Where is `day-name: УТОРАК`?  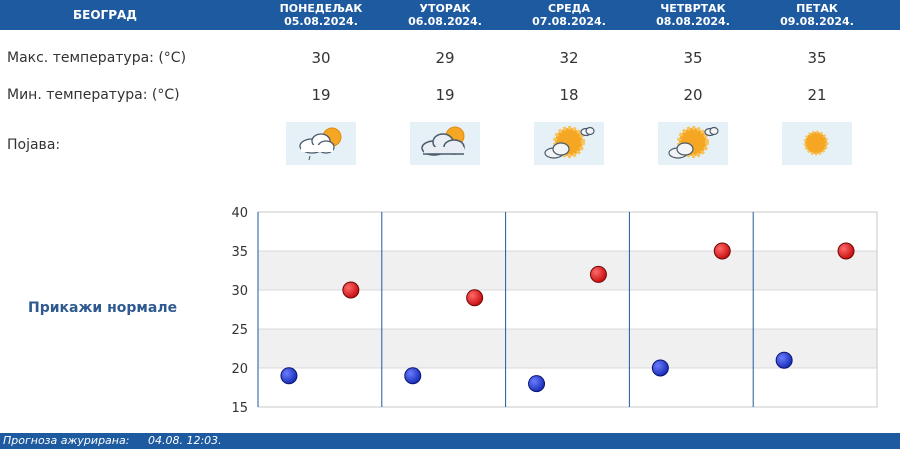
day-name: УТОРАК is located at coordinates (445, 8).